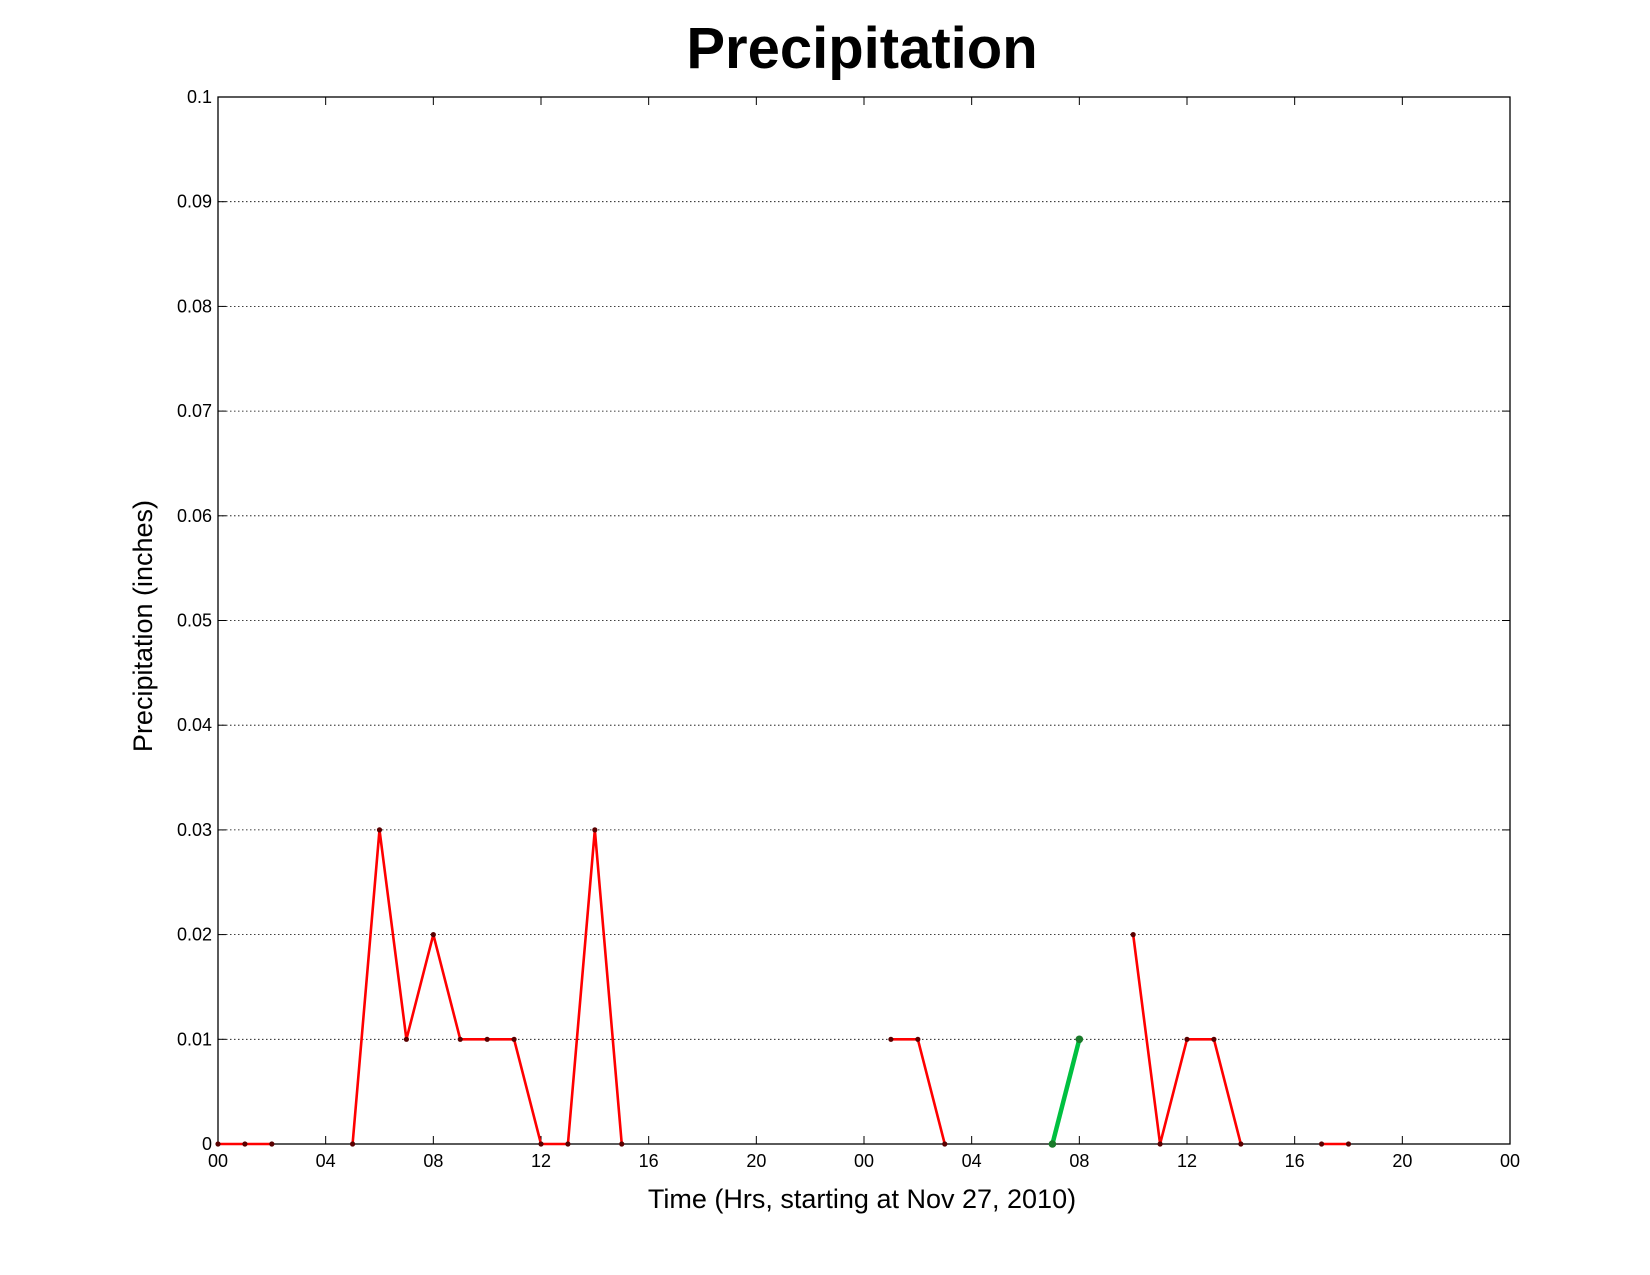 The width and height of the screenshot is (1650, 1275). Describe the element at coordinates (194, 202) in the screenshot. I see `y-tick-label: 0.09` at that location.